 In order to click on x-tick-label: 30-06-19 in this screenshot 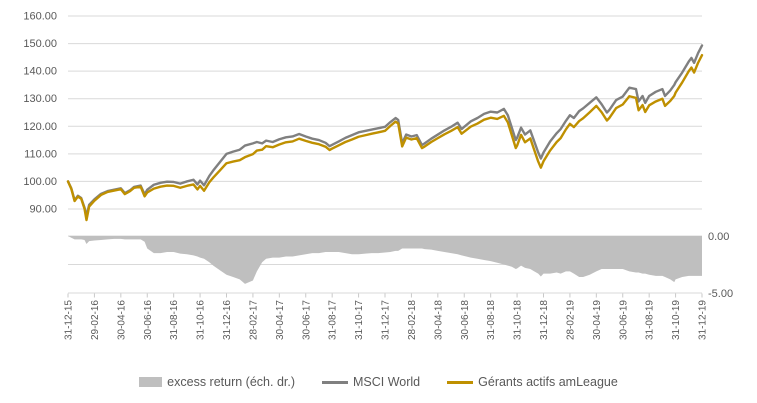, I will do `click(623, 320)`.